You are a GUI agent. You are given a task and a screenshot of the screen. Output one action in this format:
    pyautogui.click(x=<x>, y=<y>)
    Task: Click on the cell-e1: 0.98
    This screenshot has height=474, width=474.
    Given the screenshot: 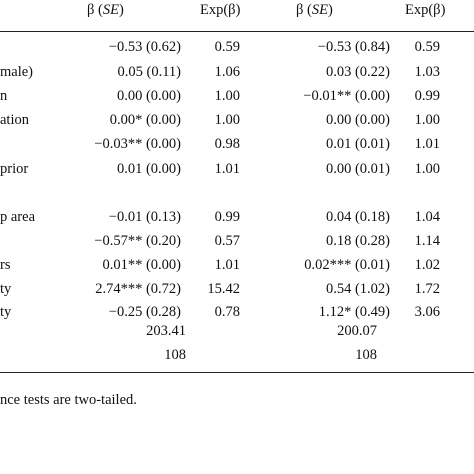 What is the action you would take?
    pyautogui.click(x=227, y=144)
    